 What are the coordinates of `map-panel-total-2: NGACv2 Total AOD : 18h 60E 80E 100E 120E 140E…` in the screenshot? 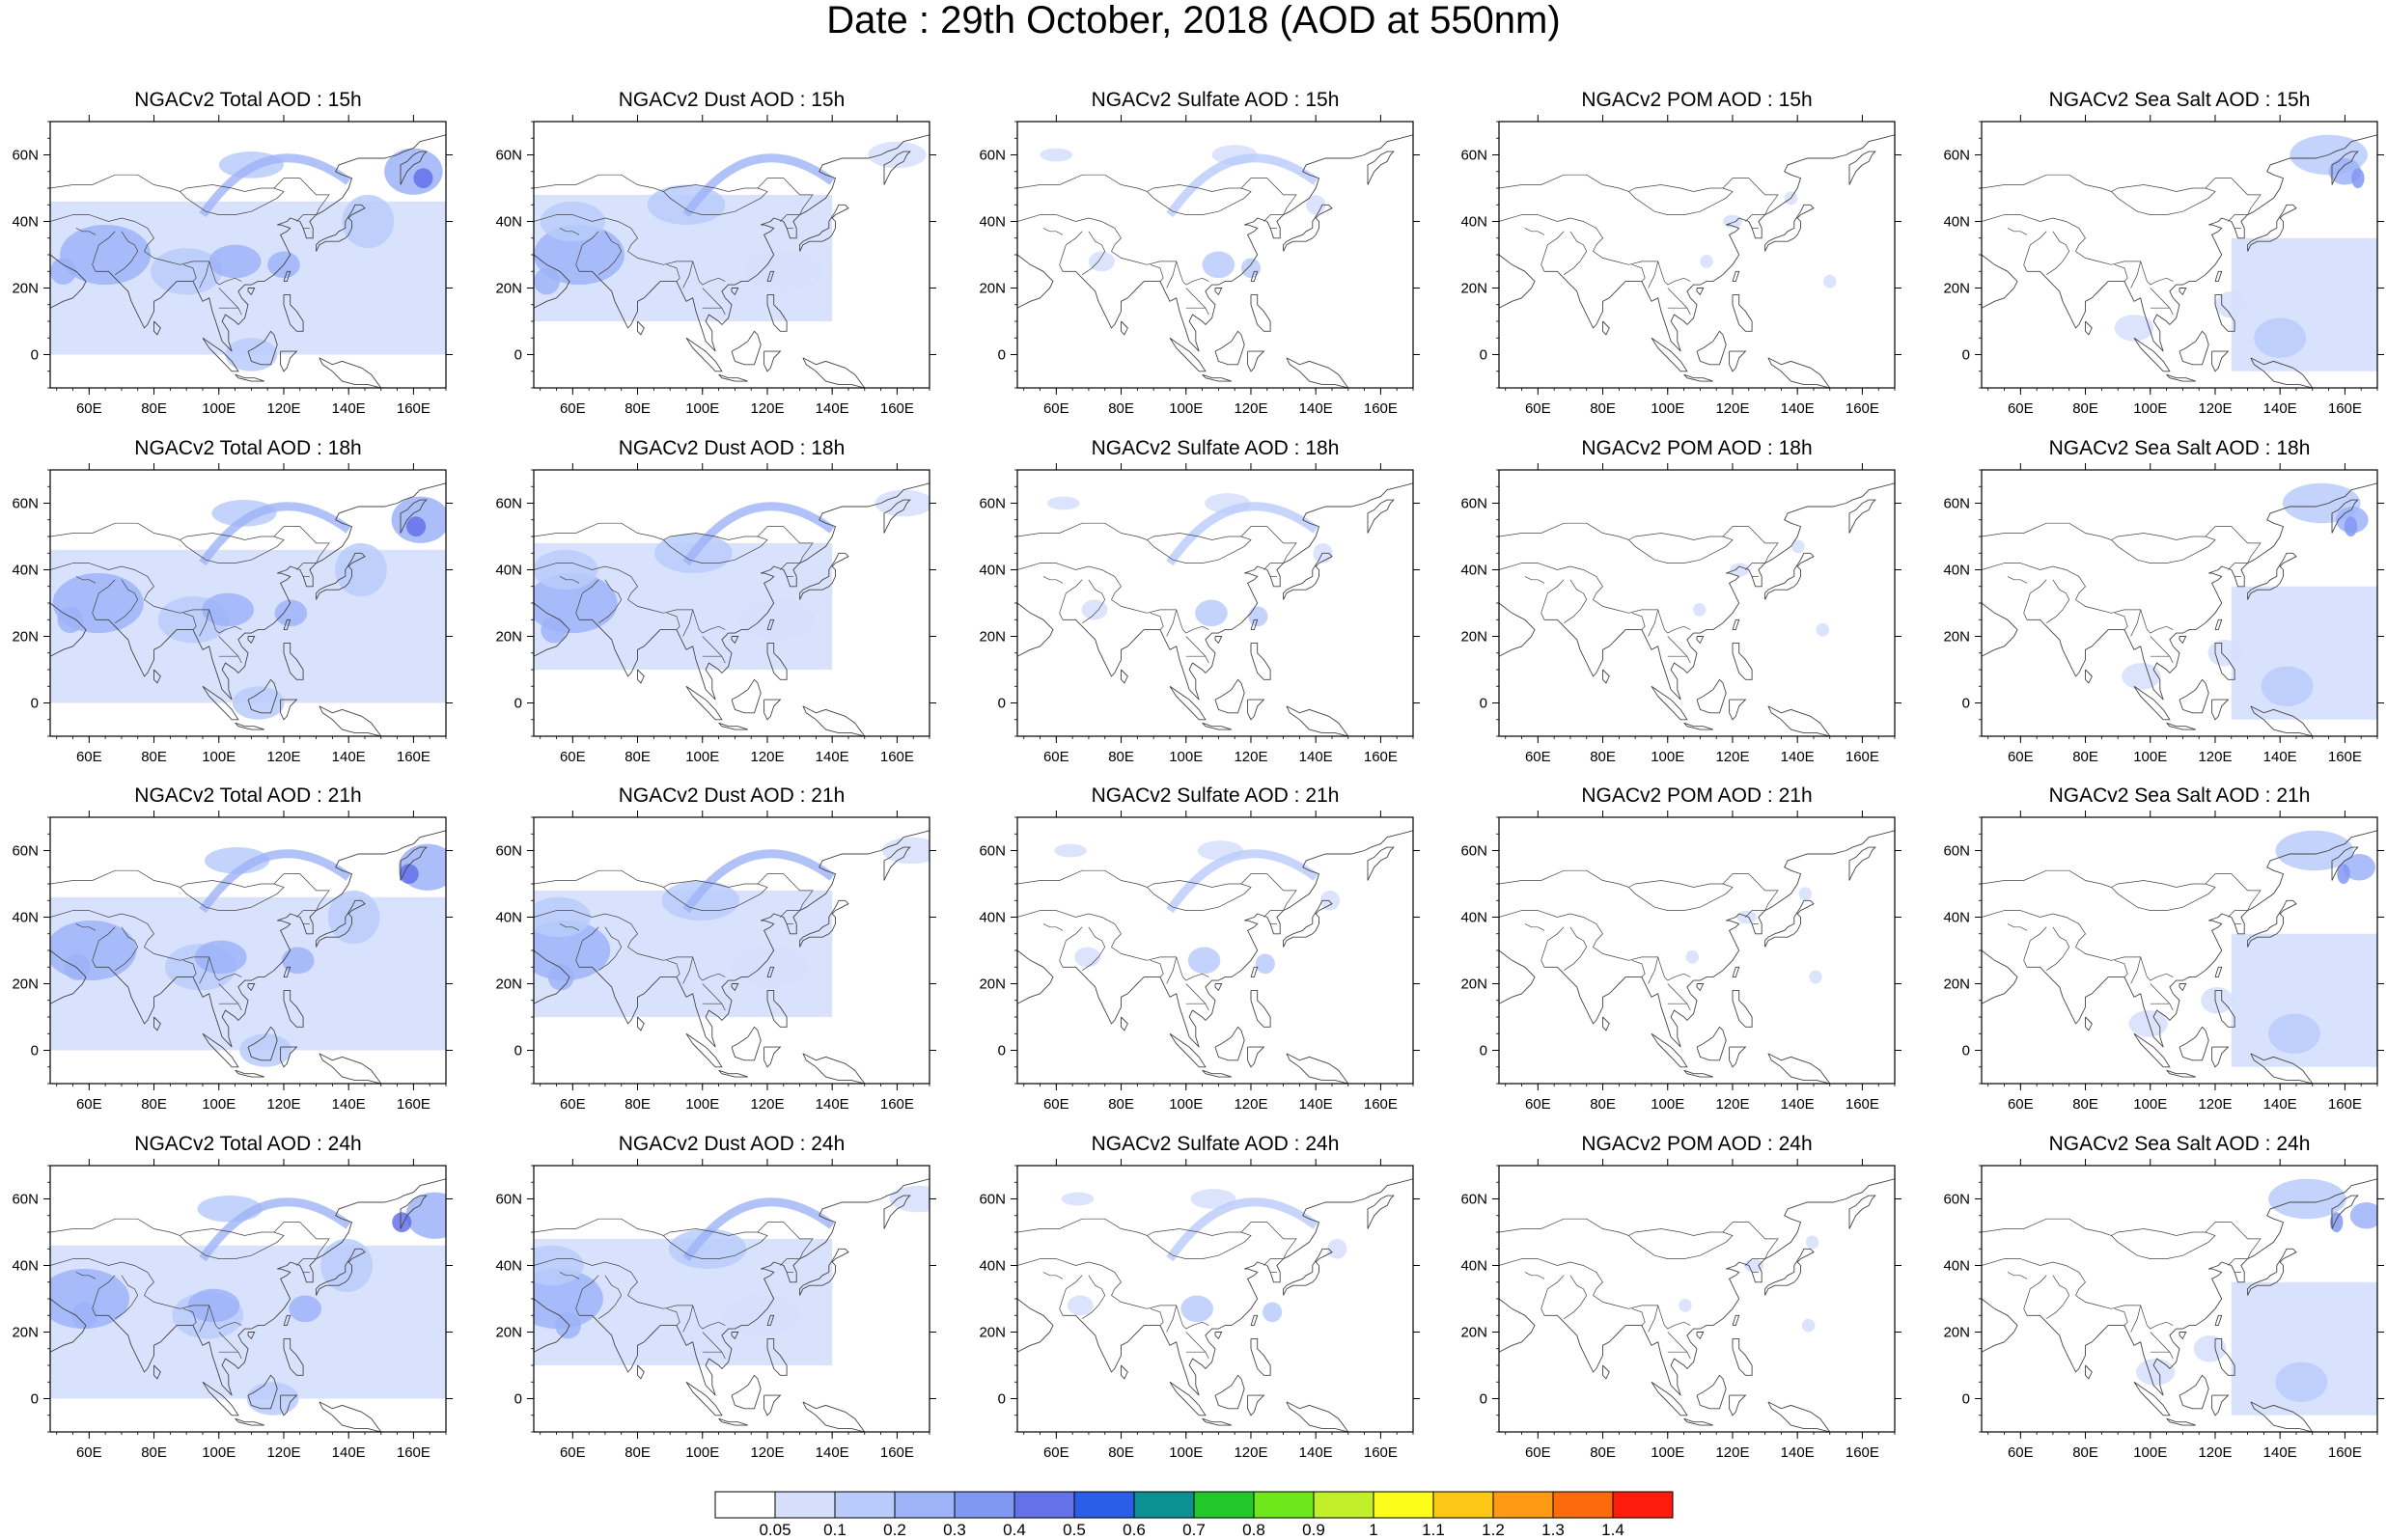 It's located at (232, 603).